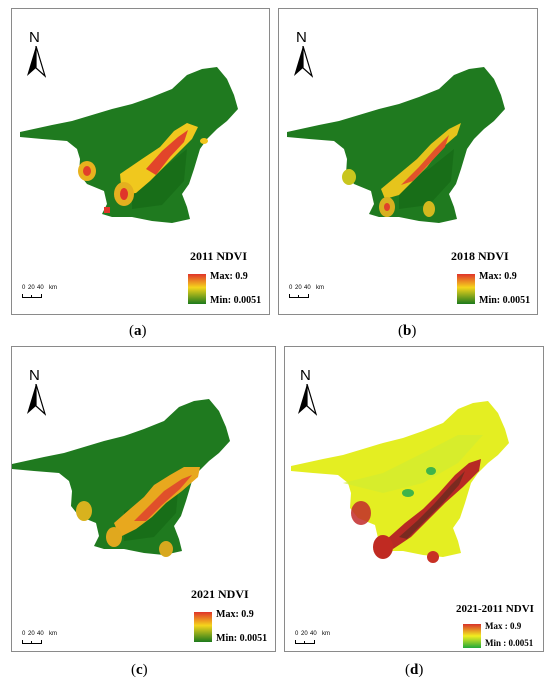 This screenshot has width=550, height=690. What do you see at coordinates (220, 594) in the screenshot?
I see `map-title: 2021 NDVI` at bounding box center [220, 594].